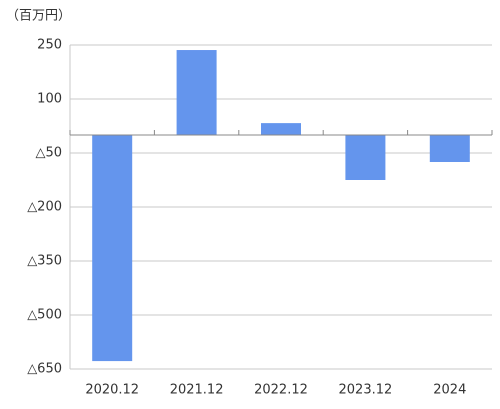 The height and width of the screenshot is (409, 500). Describe the element at coordinates (49, 45) in the screenshot. I see `y-tick-label: 250` at that location.